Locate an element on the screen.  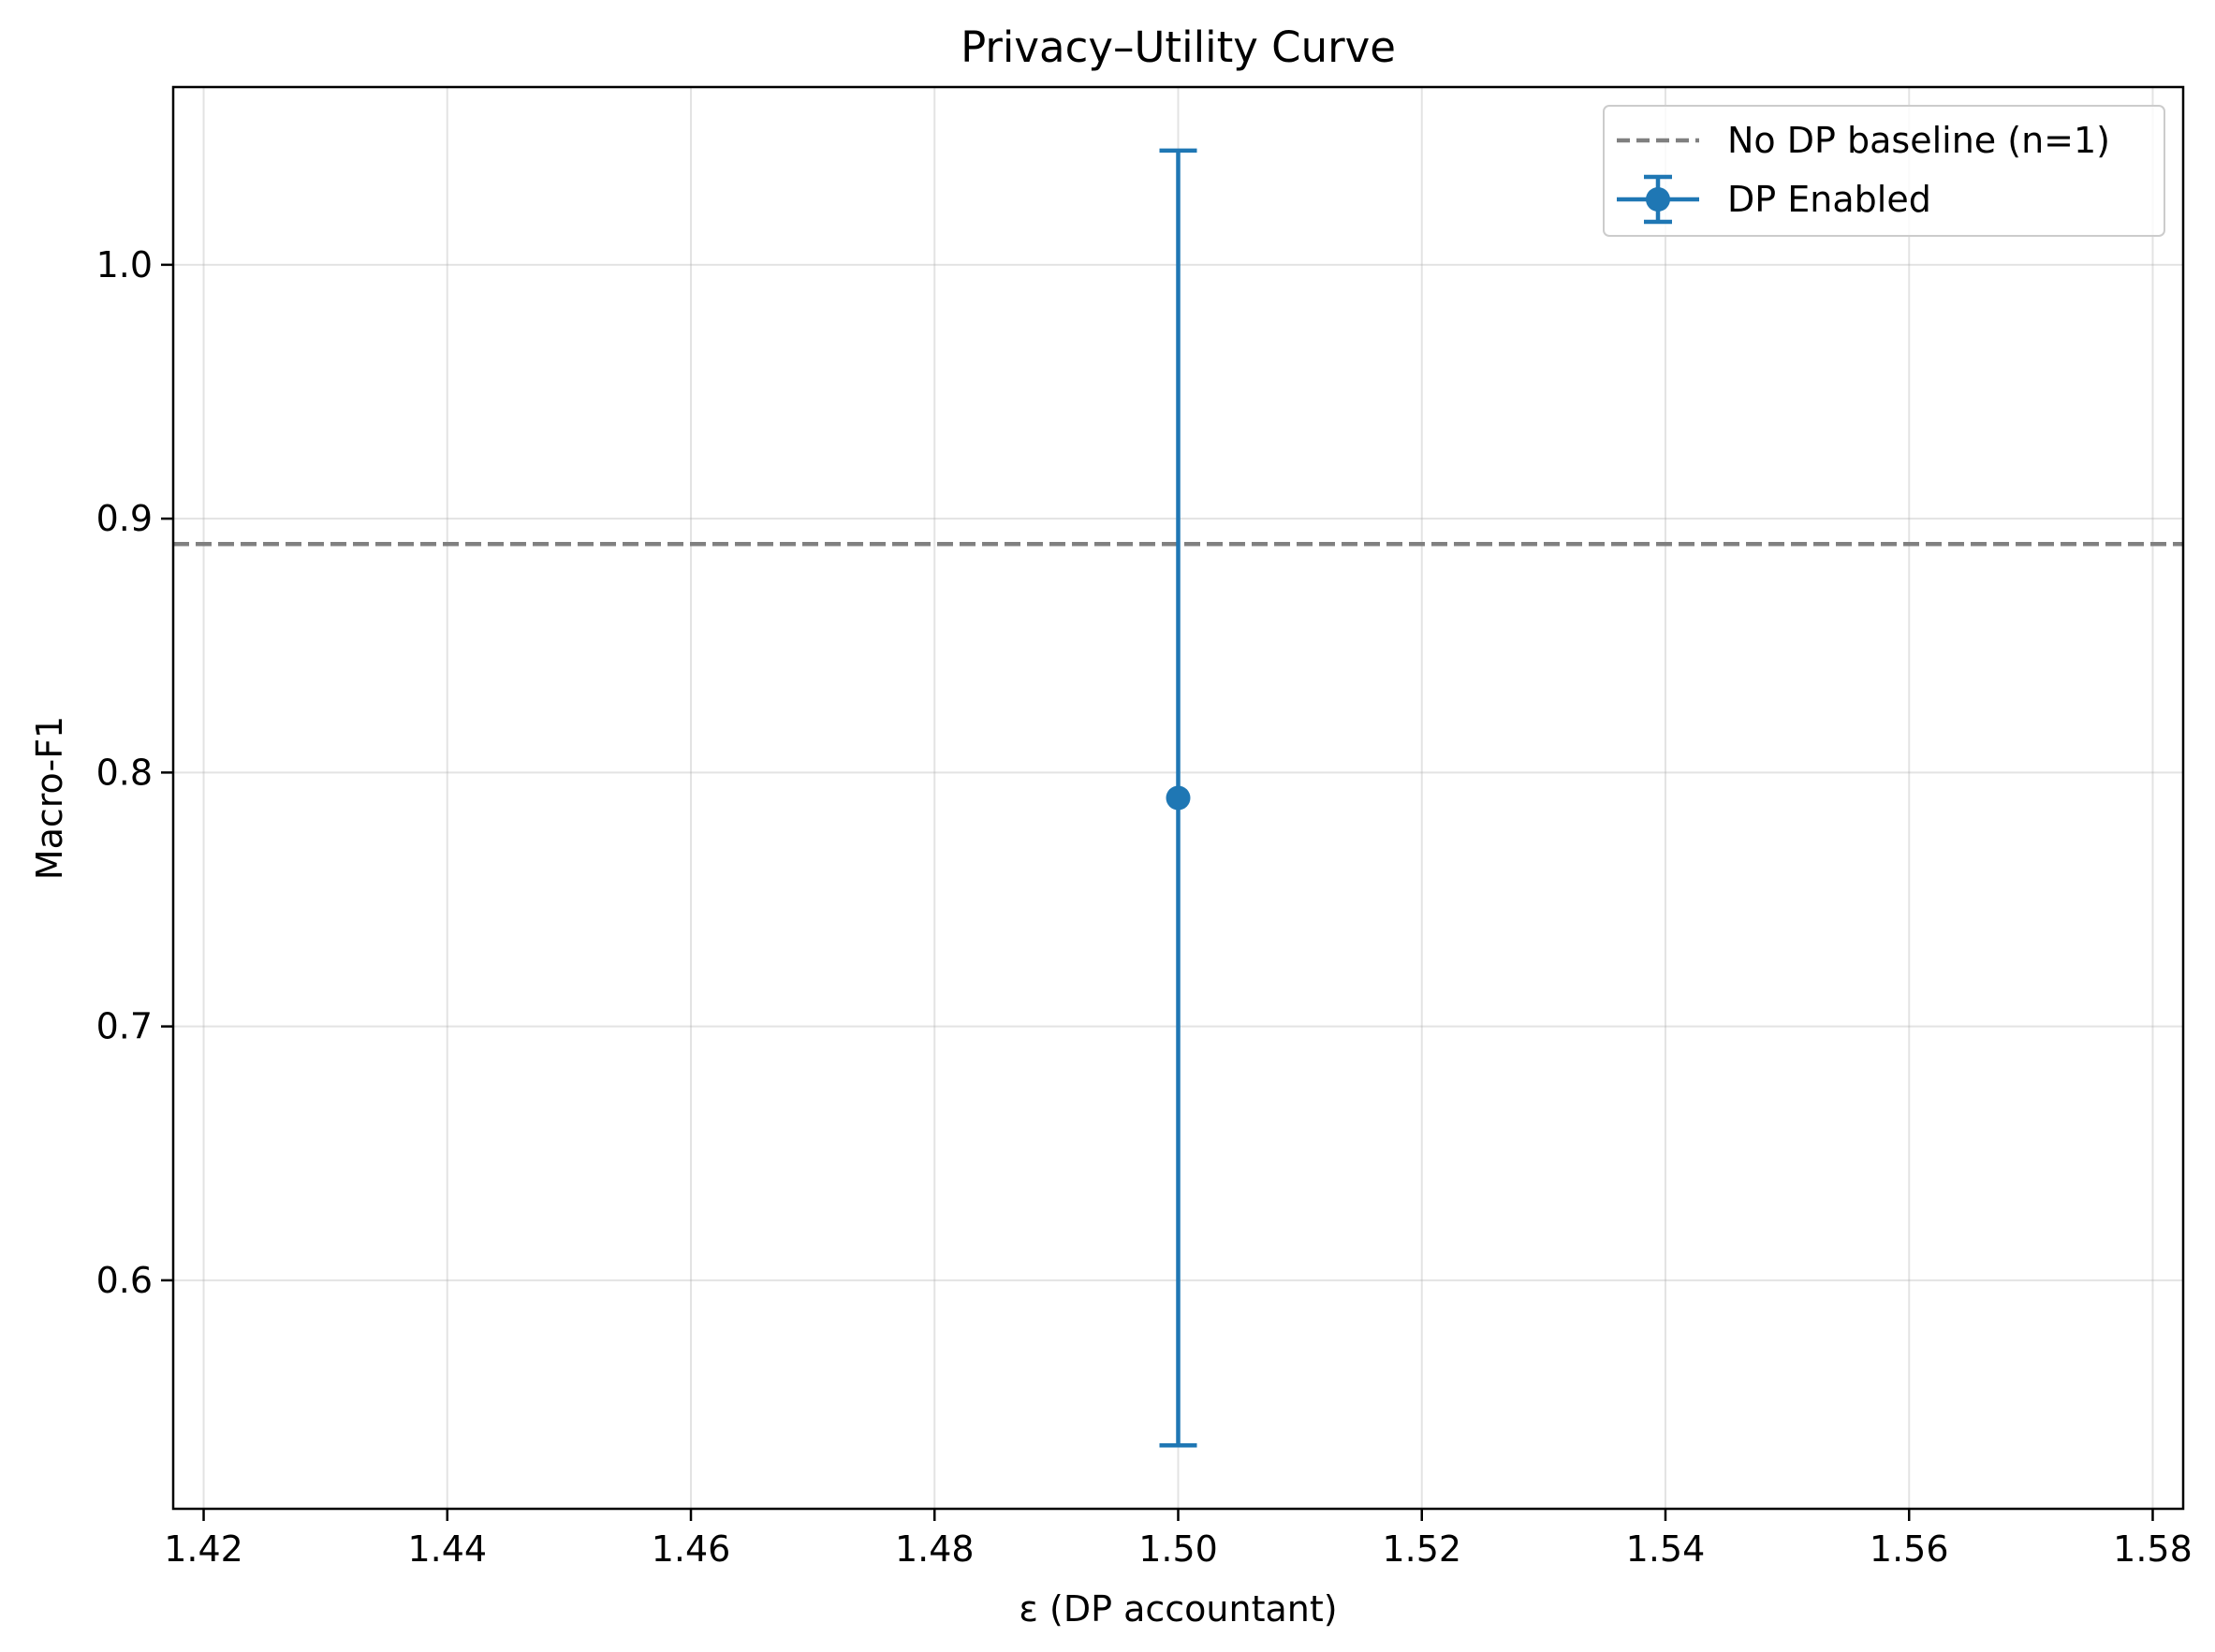
legend: No DP baseline (n=1) DP Enabled is located at coordinates (1884, 171).